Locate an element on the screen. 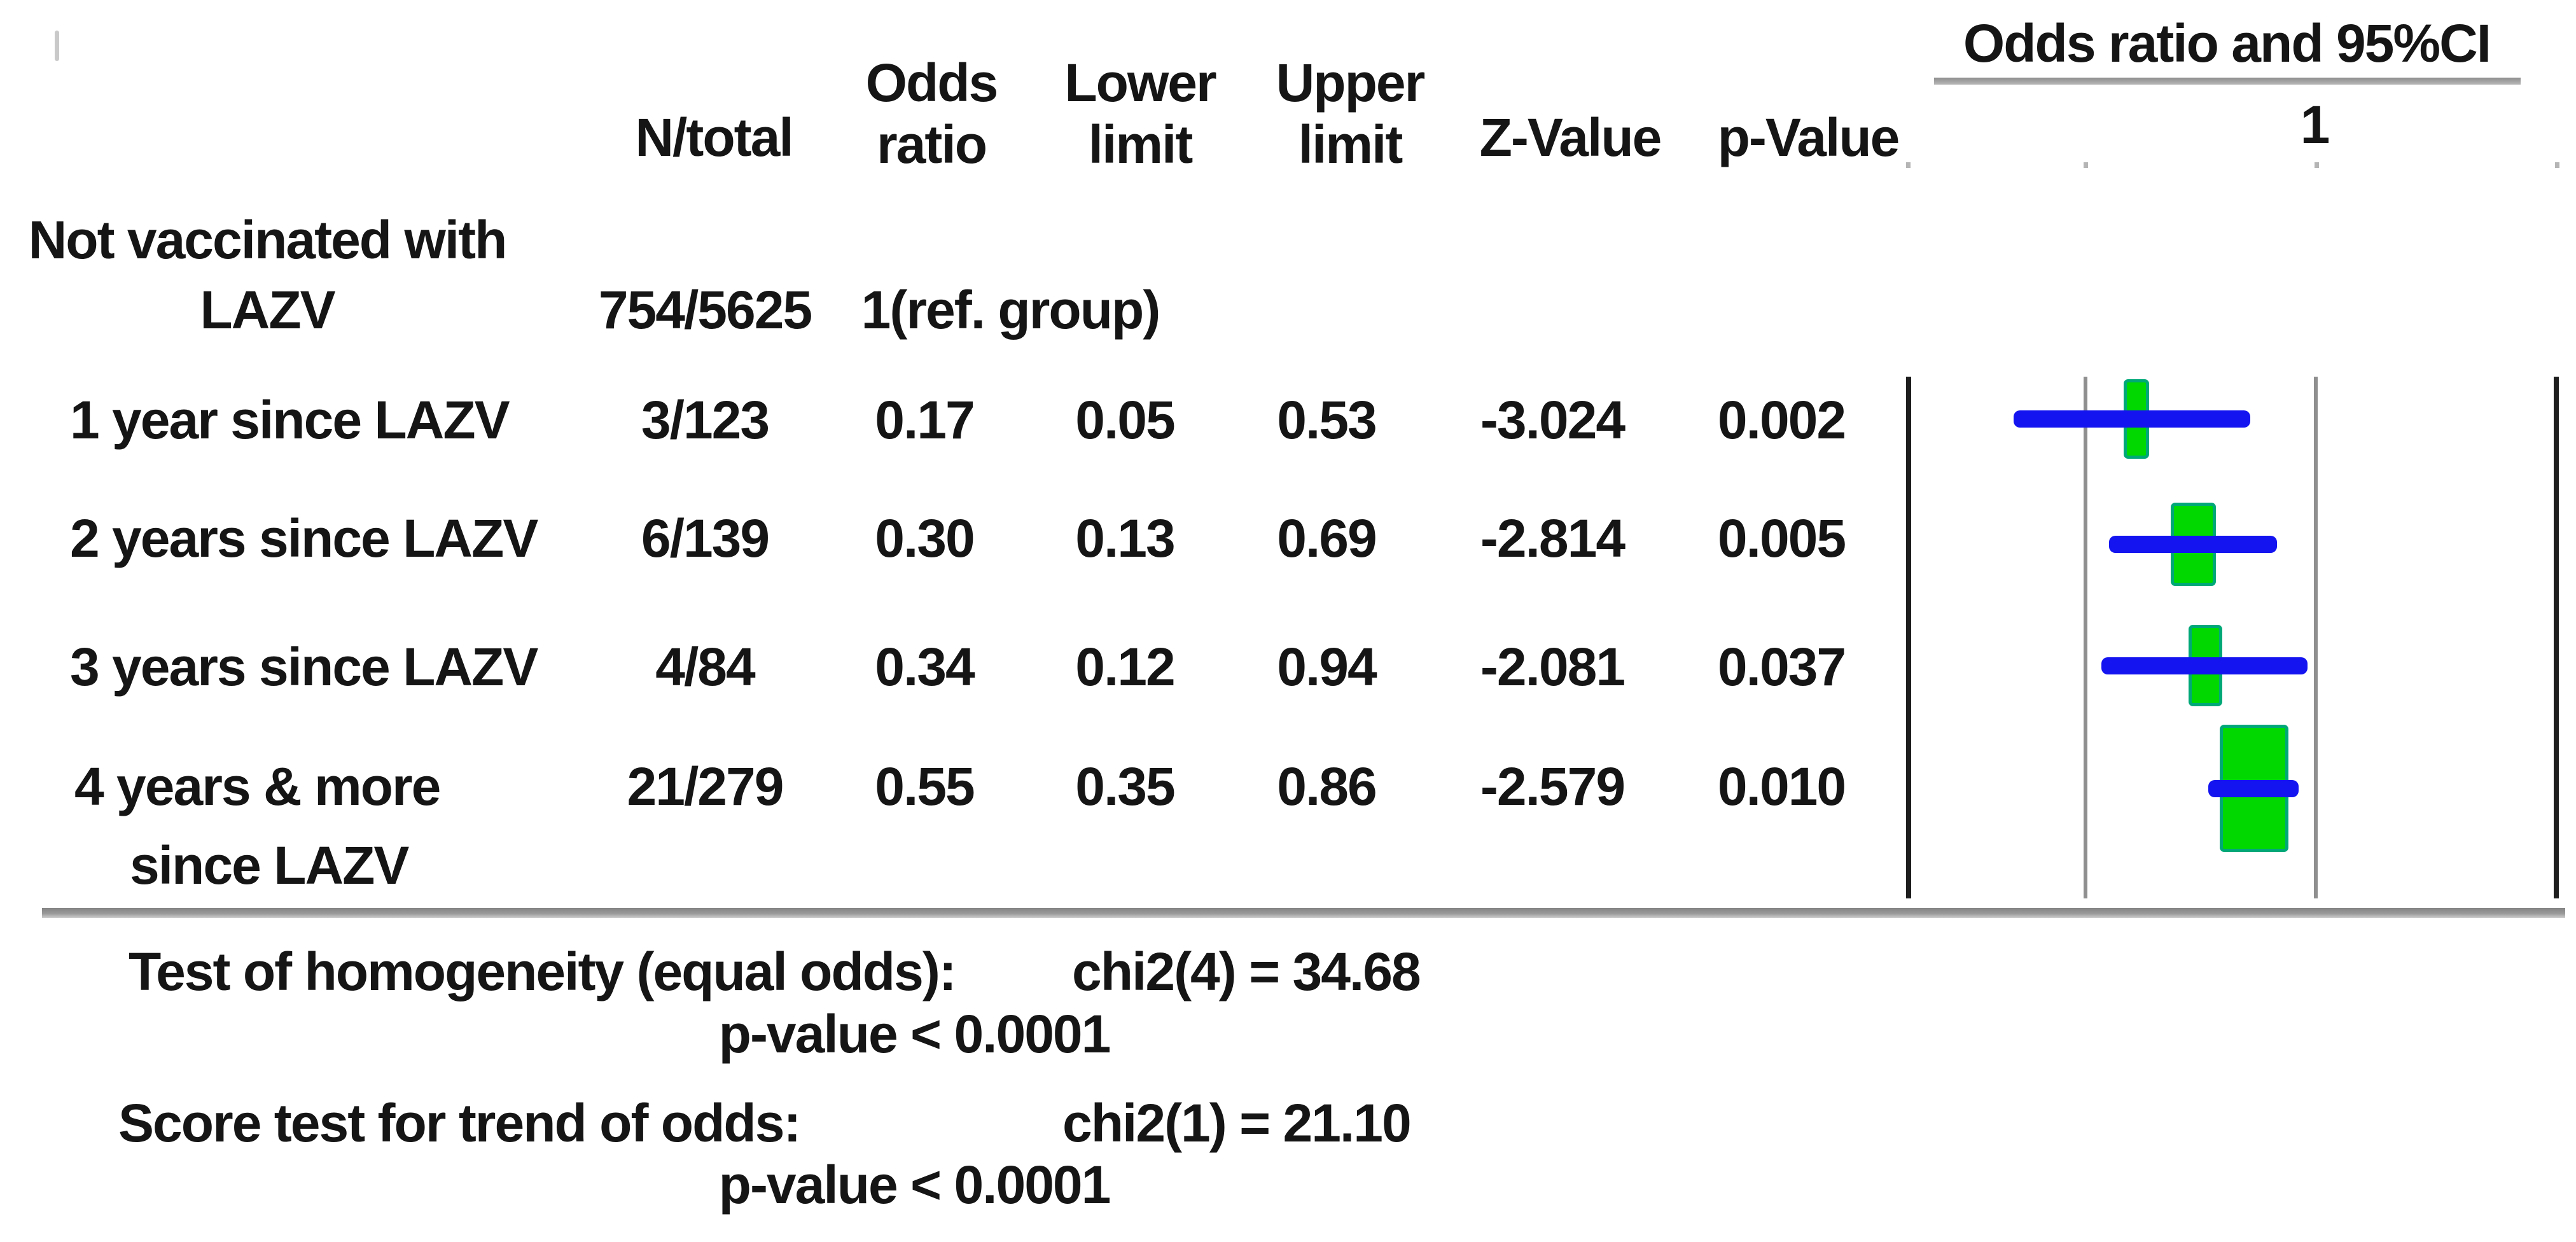  cell-z-value: -3.024 is located at coordinates (1553, 420).